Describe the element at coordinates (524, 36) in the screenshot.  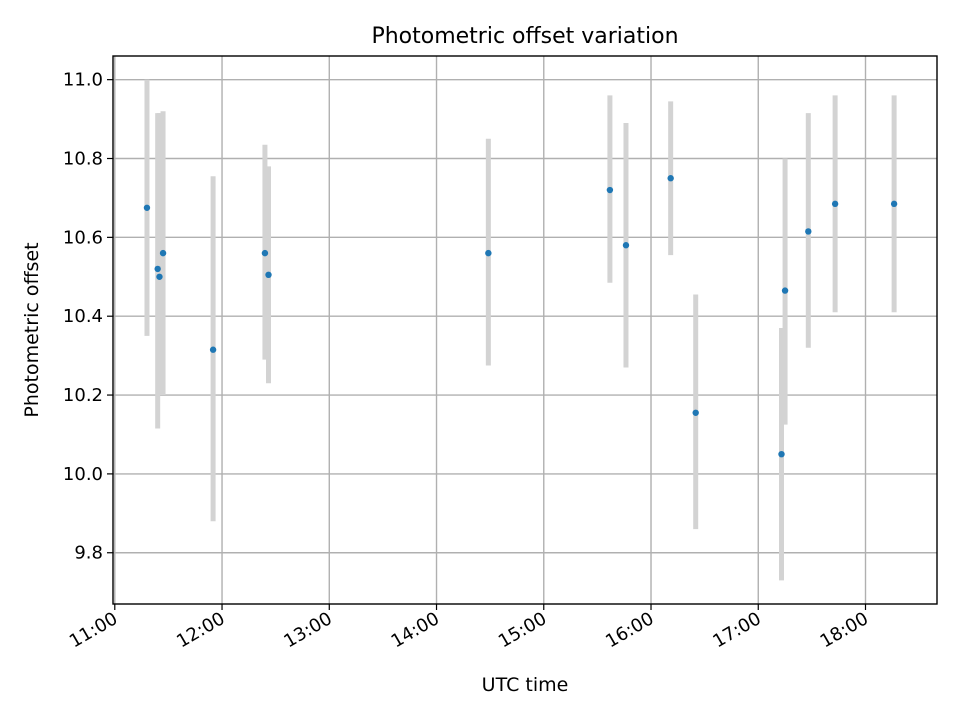
I see `chart-title: Photometric offset variation` at that location.